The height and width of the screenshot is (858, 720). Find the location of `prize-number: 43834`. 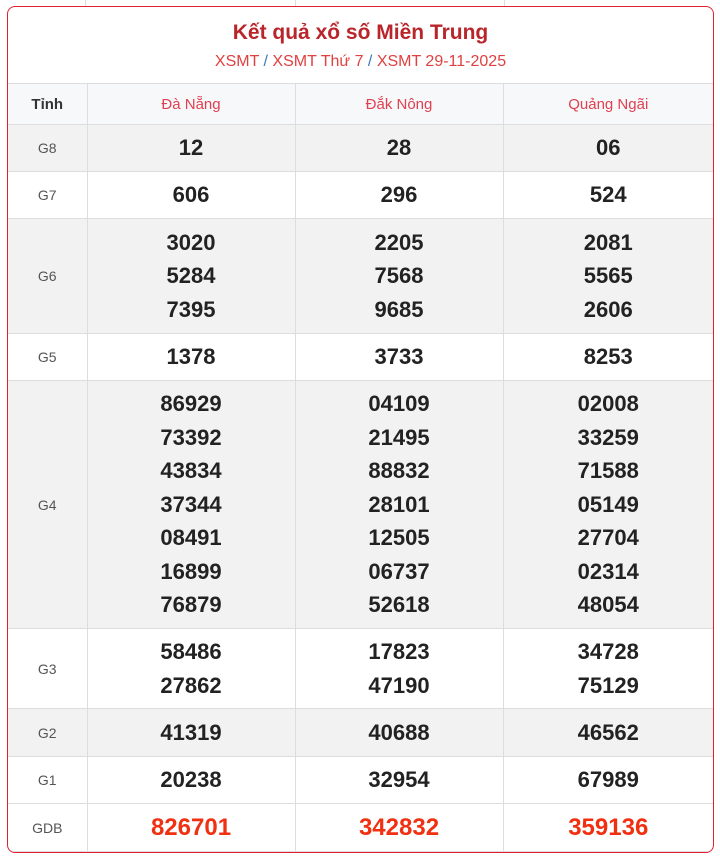

prize-number: 43834 is located at coordinates (191, 471).